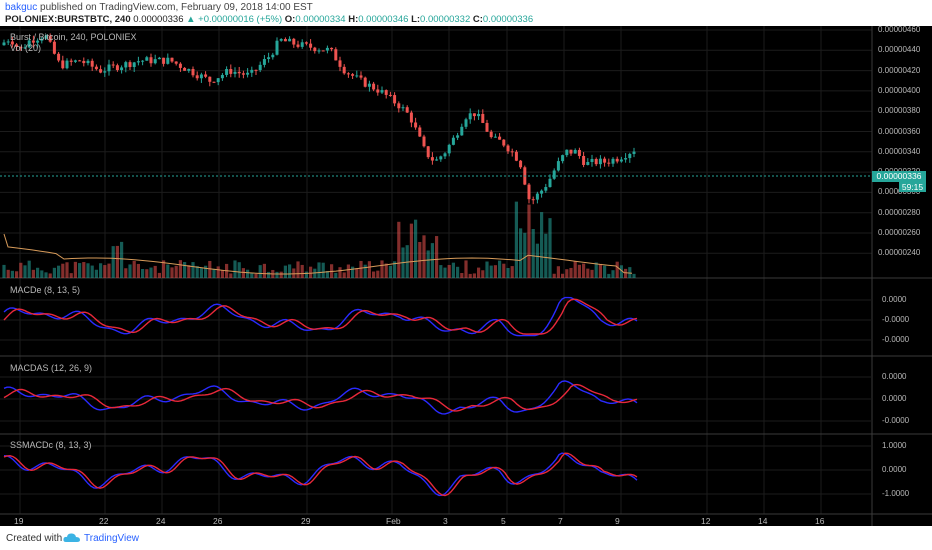 The image size is (932, 550). Describe the element at coordinates (896, 339) in the screenshot. I see `indicator-tick-label: -0.0000` at that location.